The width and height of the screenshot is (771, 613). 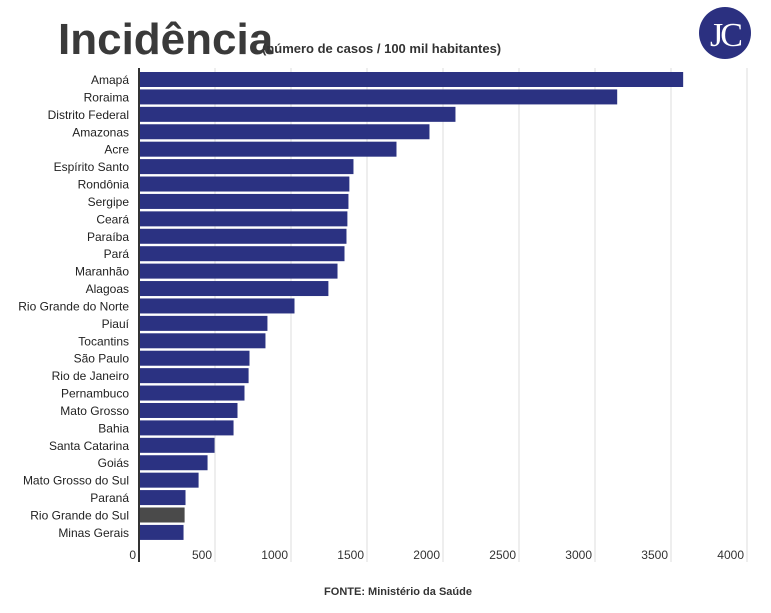 What do you see at coordinates (93, 533) in the screenshot?
I see `category-label: Minas Gerais` at bounding box center [93, 533].